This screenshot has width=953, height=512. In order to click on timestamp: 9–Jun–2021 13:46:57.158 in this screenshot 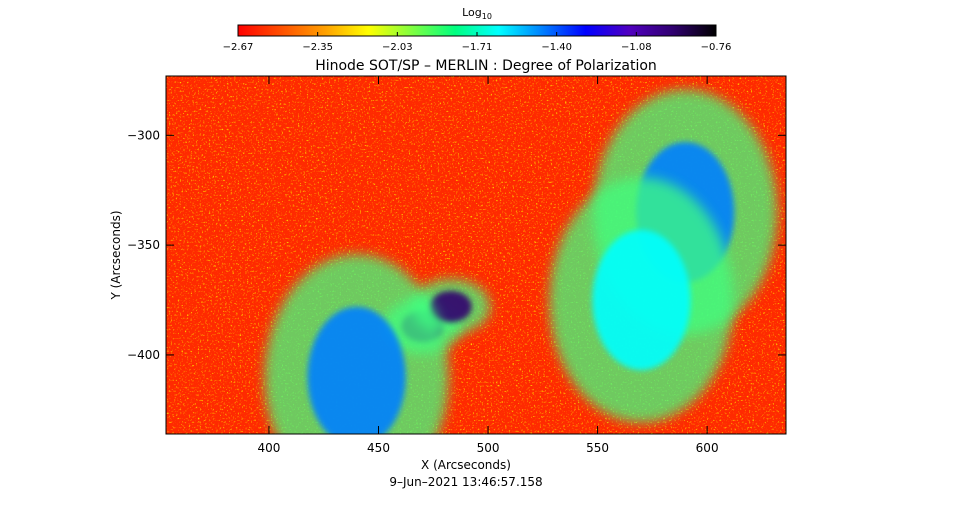, I will do `click(465, 482)`.